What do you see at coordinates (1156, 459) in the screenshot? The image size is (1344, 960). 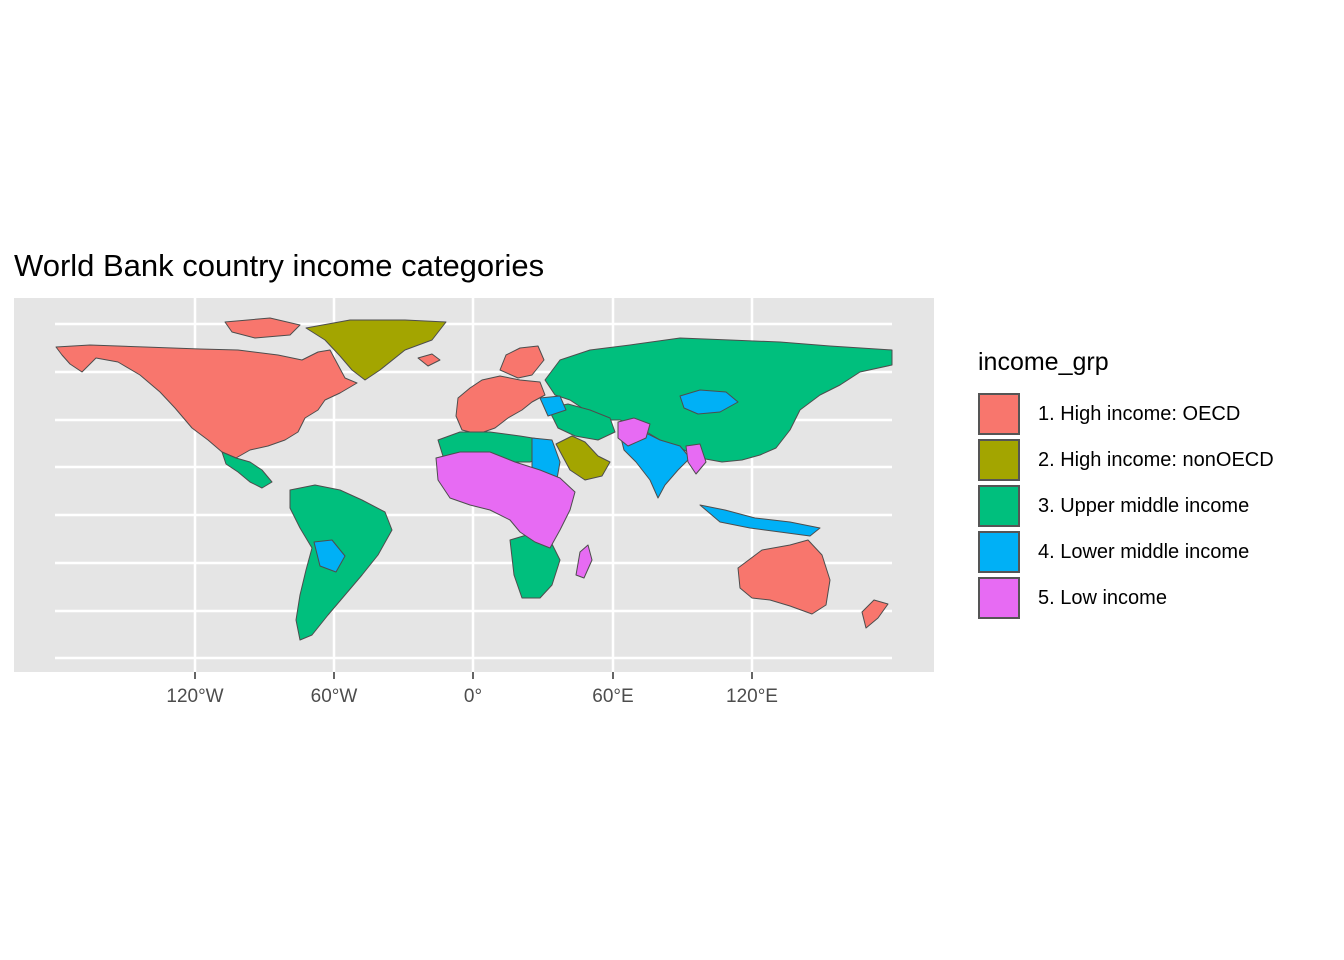 I see `legend-label: 2. High income: nonOECD` at bounding box center [1156, 459].